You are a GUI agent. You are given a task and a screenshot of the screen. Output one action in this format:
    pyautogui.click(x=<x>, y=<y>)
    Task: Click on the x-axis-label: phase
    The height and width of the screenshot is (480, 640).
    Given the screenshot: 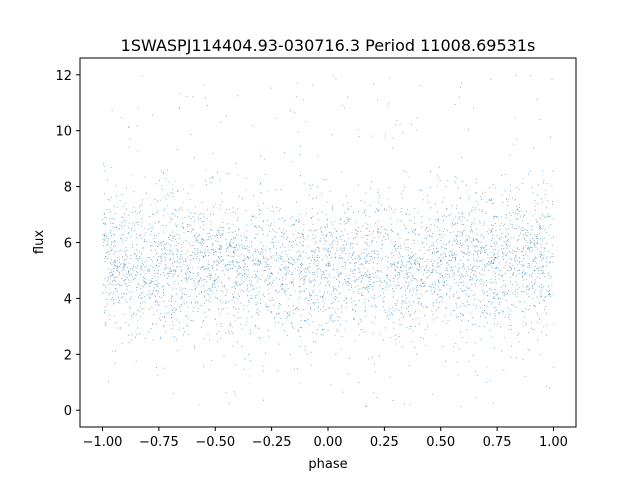 What is the action you would take?
    pyautogui.click(x=327, y=464)
    